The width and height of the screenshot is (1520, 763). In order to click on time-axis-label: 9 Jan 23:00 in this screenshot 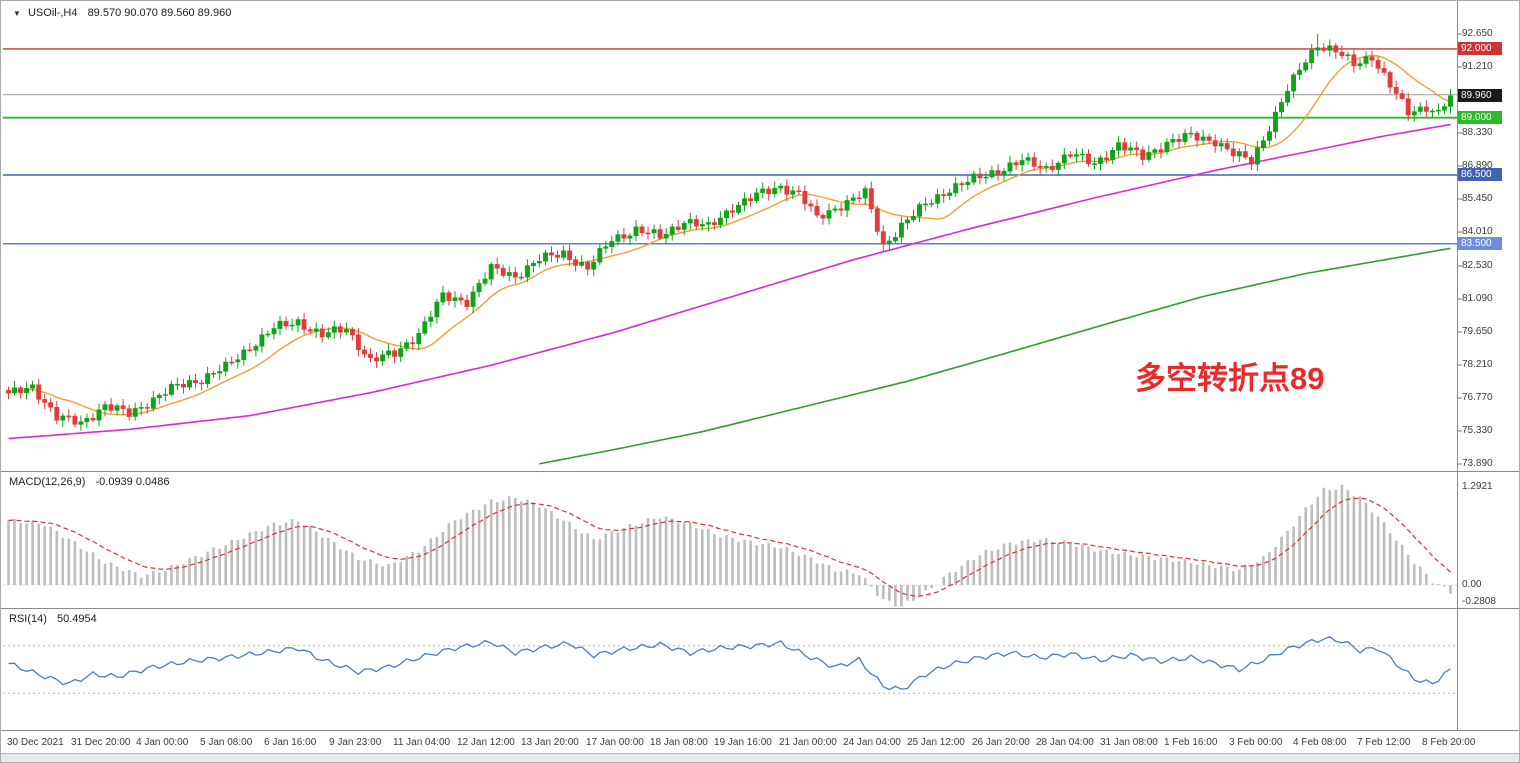, I will do `click(355, 742)`.